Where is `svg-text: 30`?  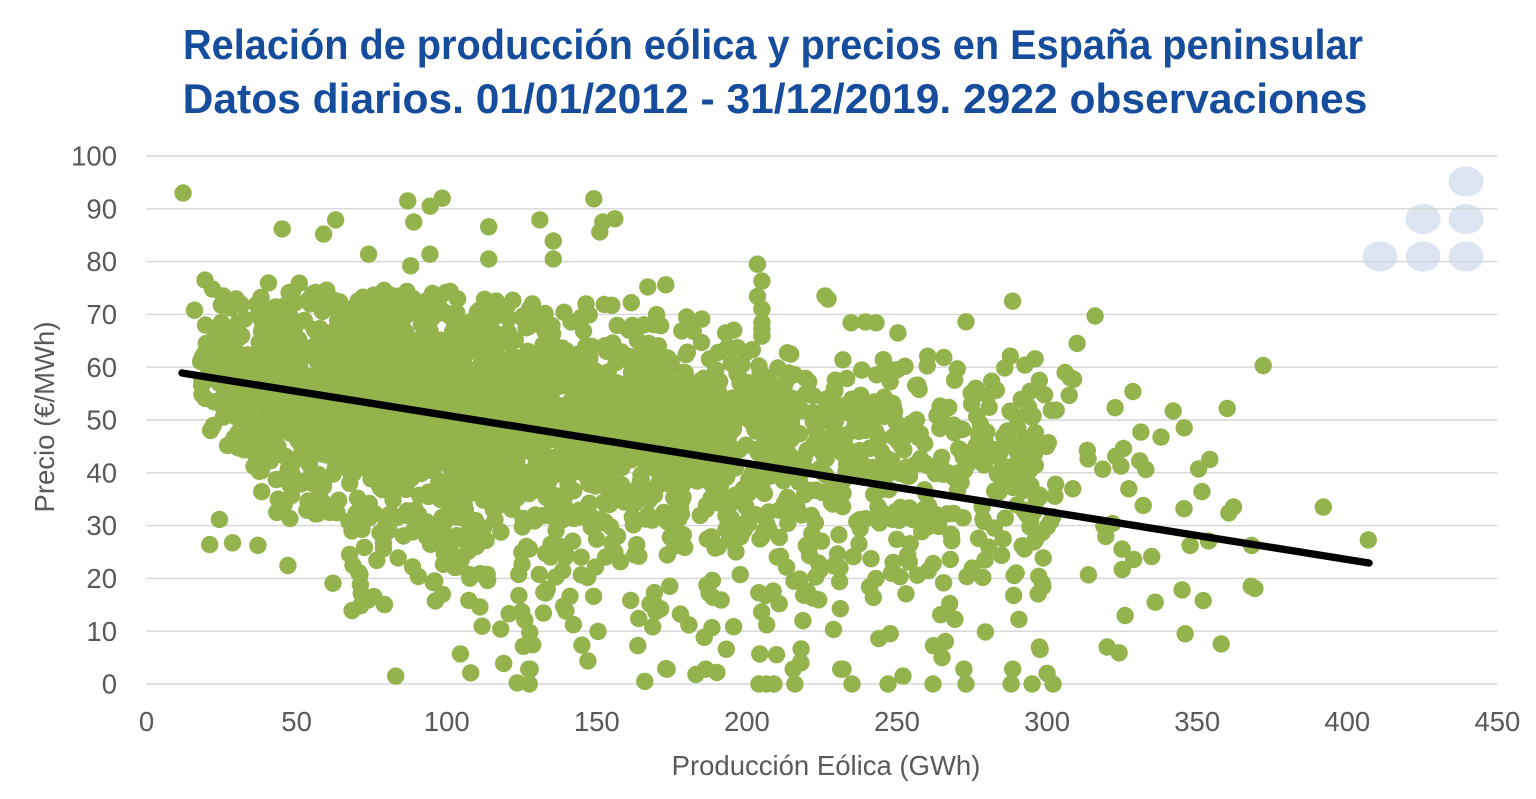
svg-text: 30 is located at coordinates (101, 525).